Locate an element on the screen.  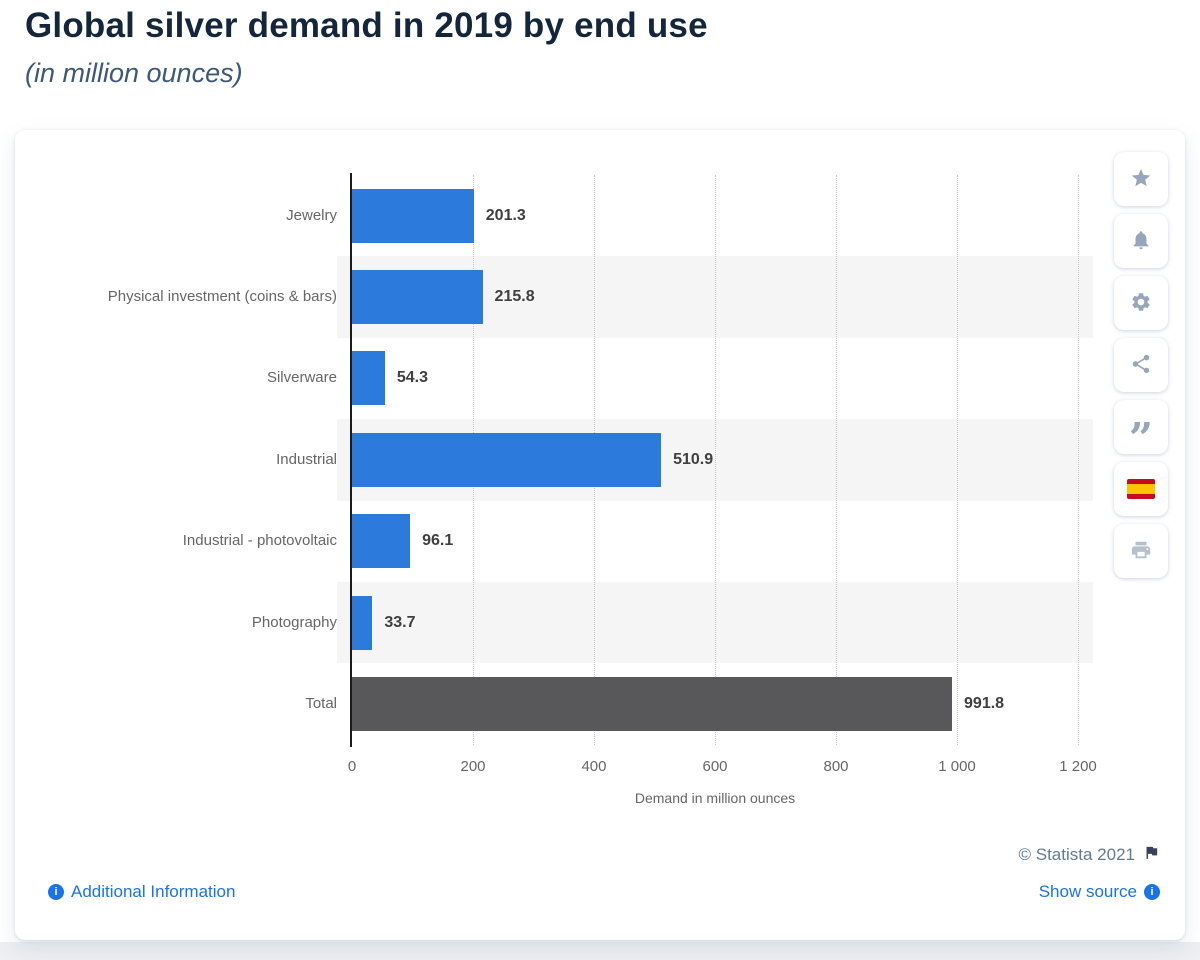
show-source-label: Show source is located at coordinates (1087, 891).